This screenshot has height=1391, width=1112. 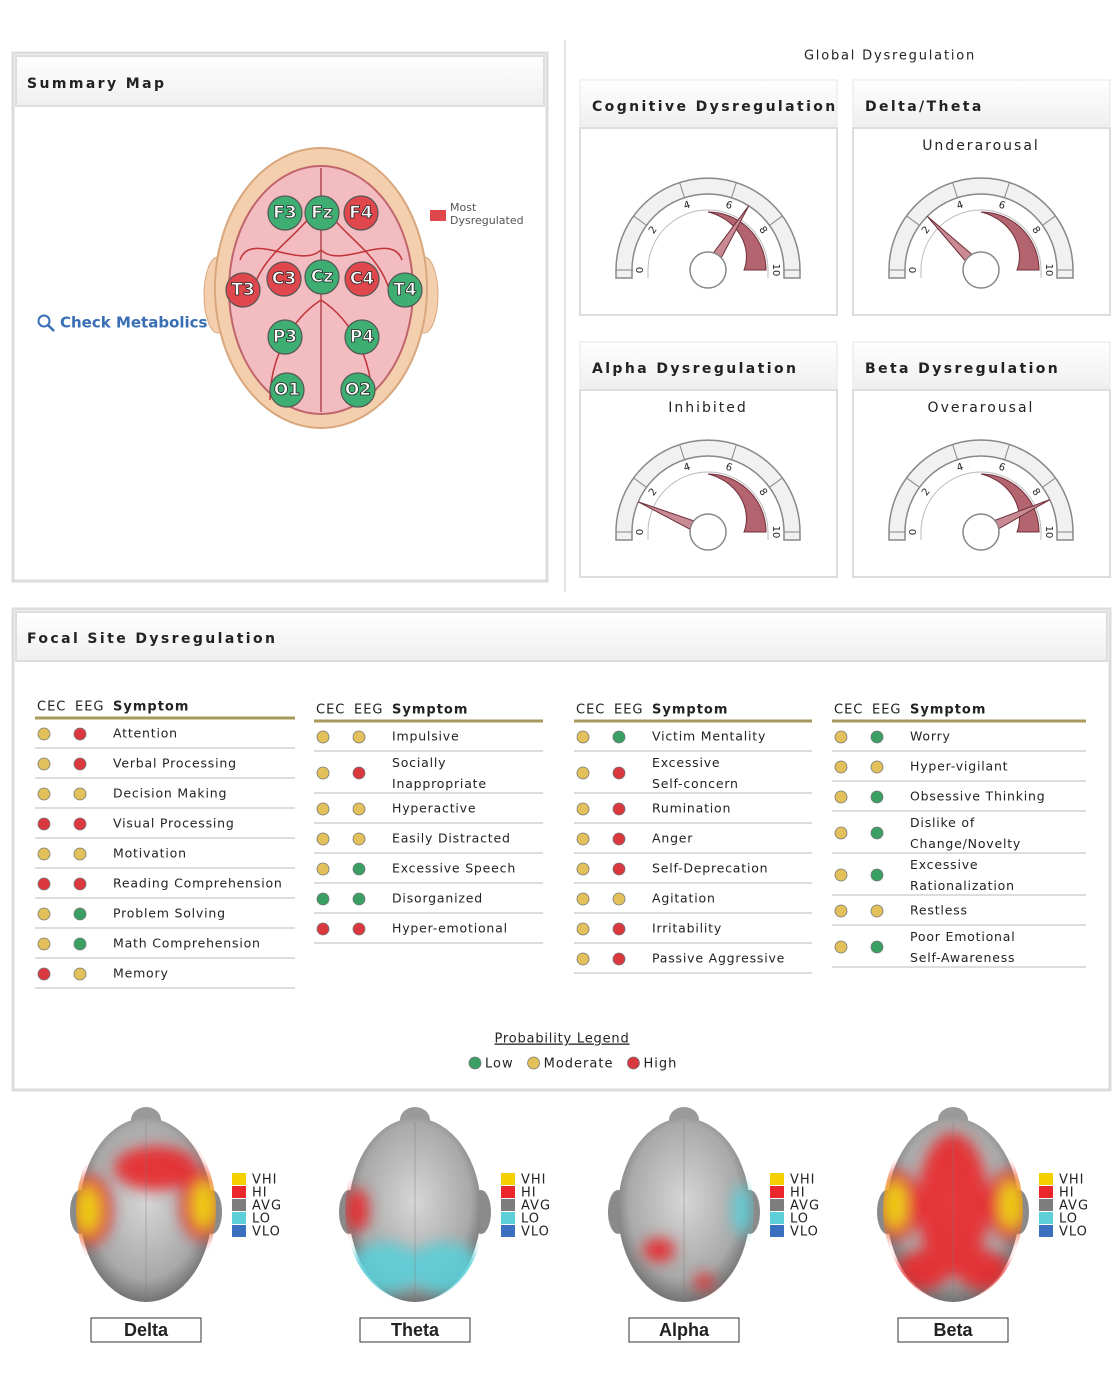 I want to click on search-icon-handle, so click(x=51, y=328).